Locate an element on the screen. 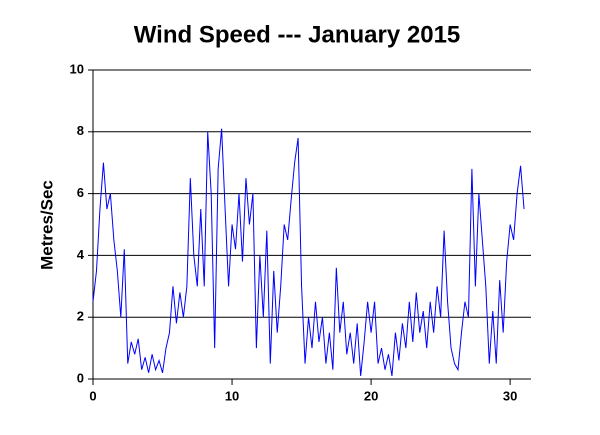  y-tick-label: 0 is located at coordinates (80, 377).